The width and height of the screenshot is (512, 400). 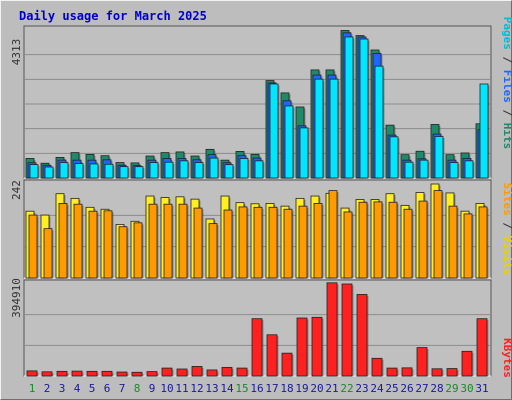 I want to click on middle-legend: Sites / Visits, so click(x=506, y=229).